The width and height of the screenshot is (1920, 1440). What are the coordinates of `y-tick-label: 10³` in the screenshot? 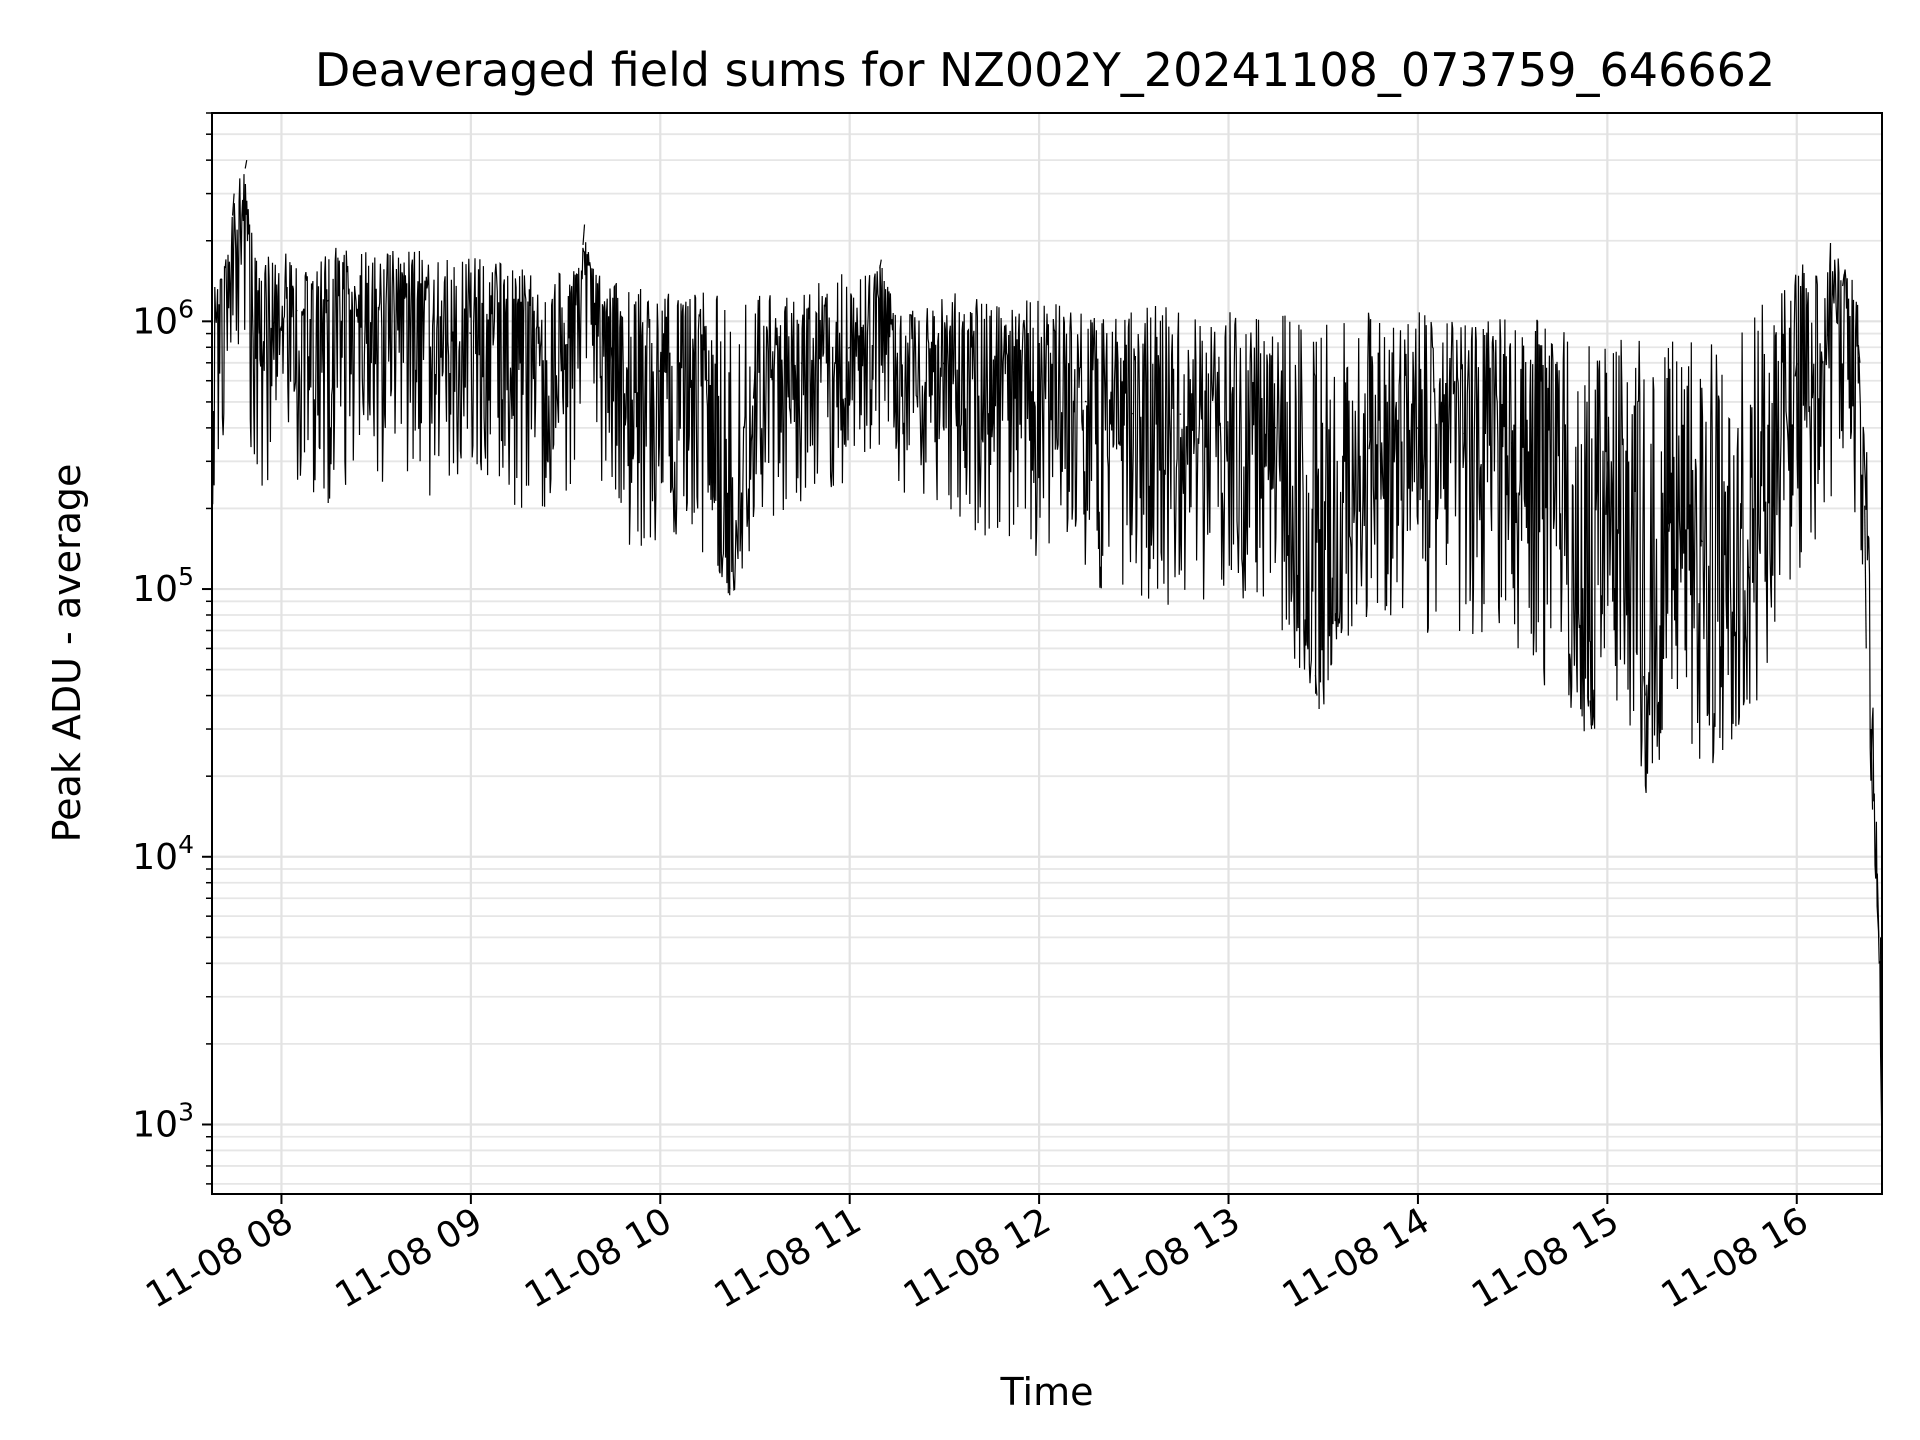 It's located at (163, 1121).